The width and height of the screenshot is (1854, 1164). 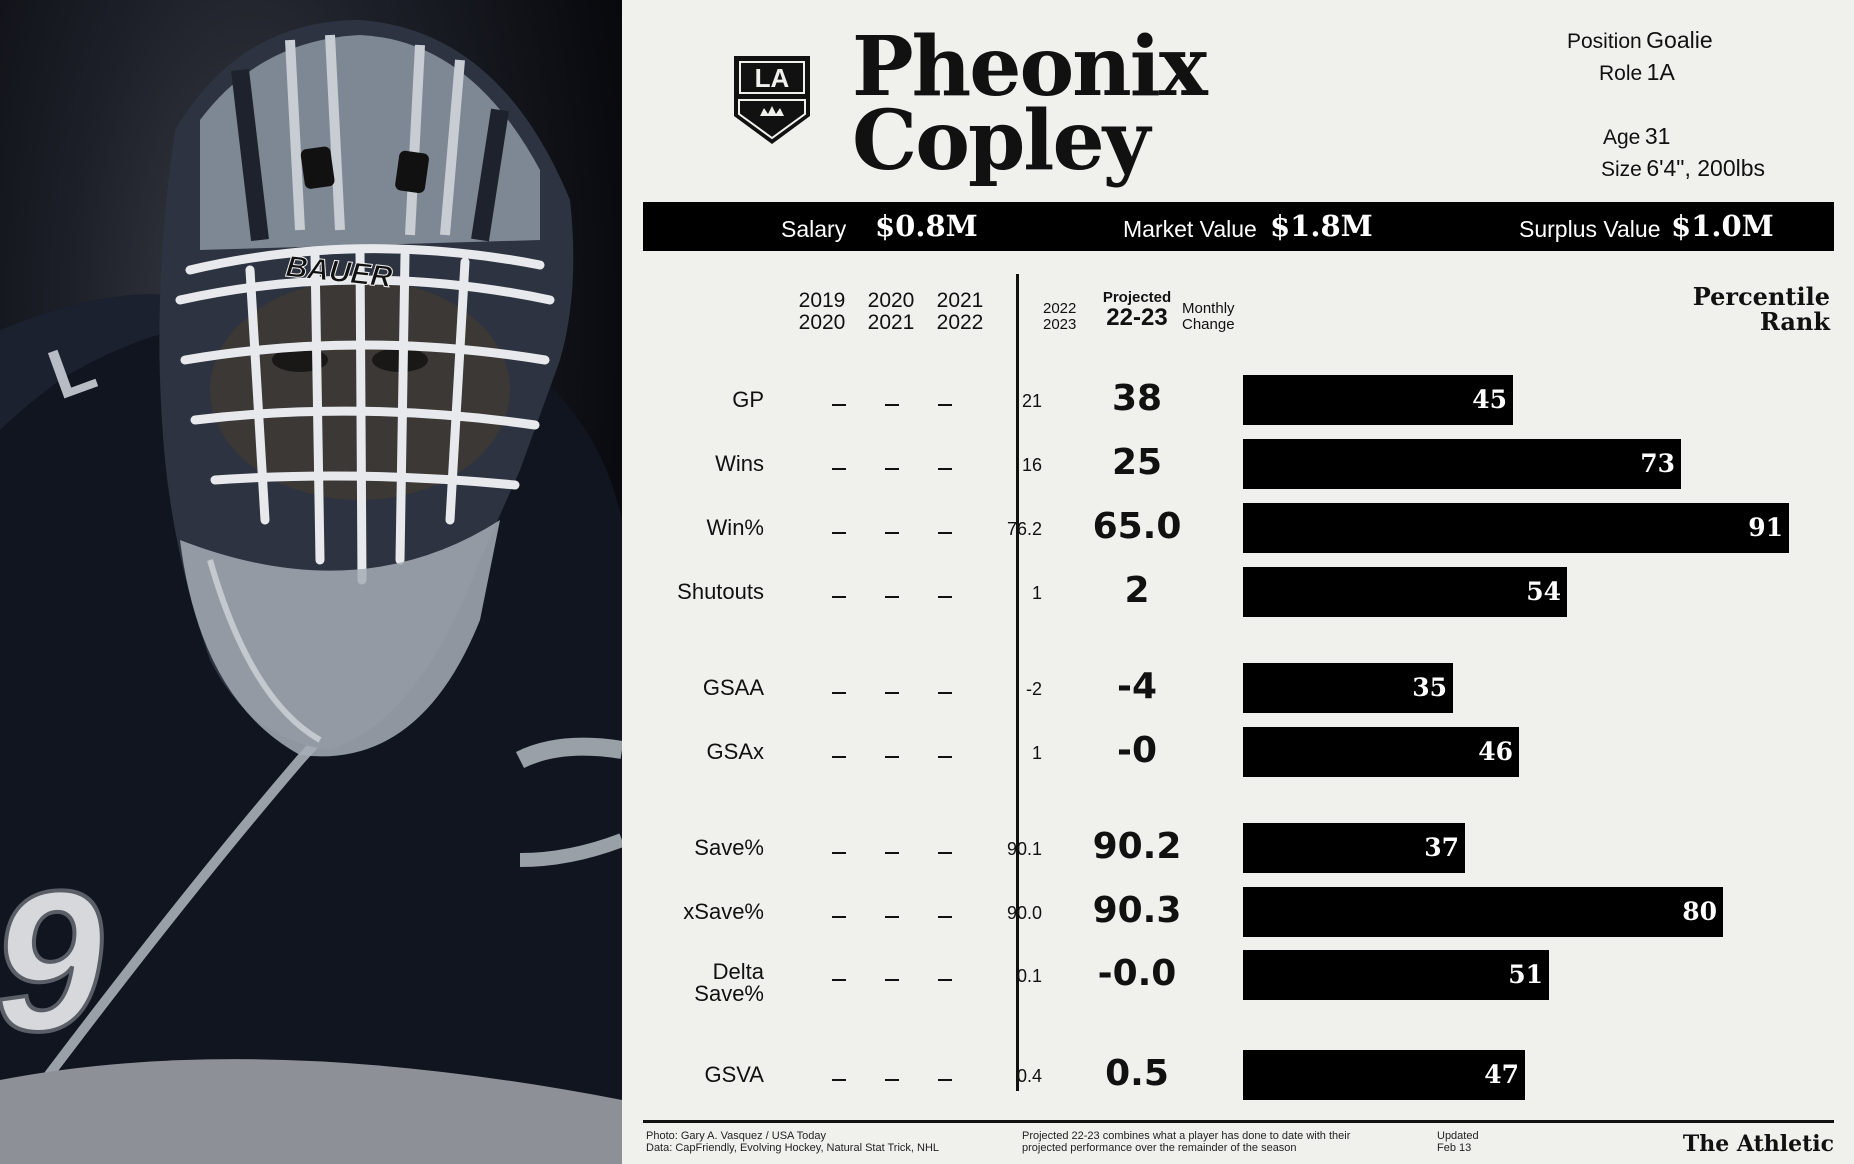 I want to click on projected-header: Projected 22-23, so click(x=1137, y=309).